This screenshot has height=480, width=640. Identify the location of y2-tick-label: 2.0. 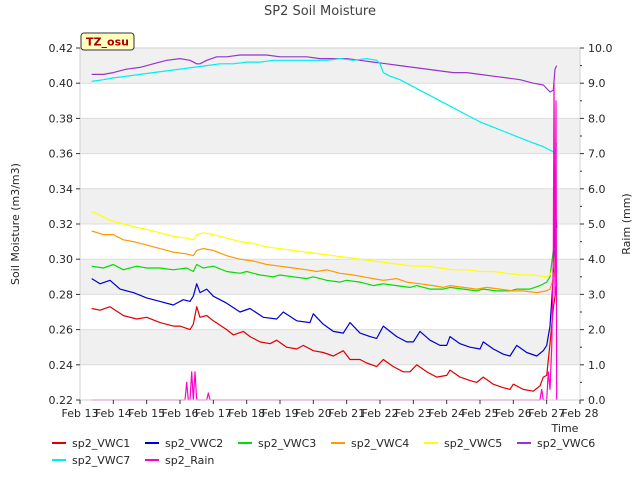
(597, 330).